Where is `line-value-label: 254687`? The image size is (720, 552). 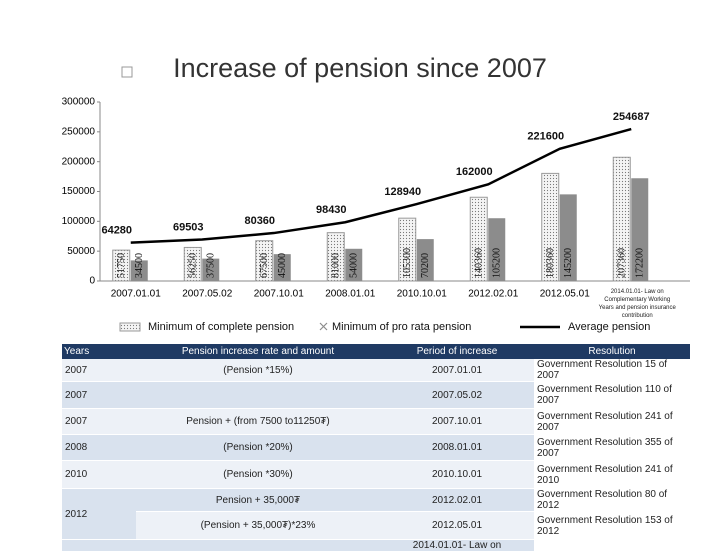 line-value-label: 254687 is located at coordinates (631, 117).